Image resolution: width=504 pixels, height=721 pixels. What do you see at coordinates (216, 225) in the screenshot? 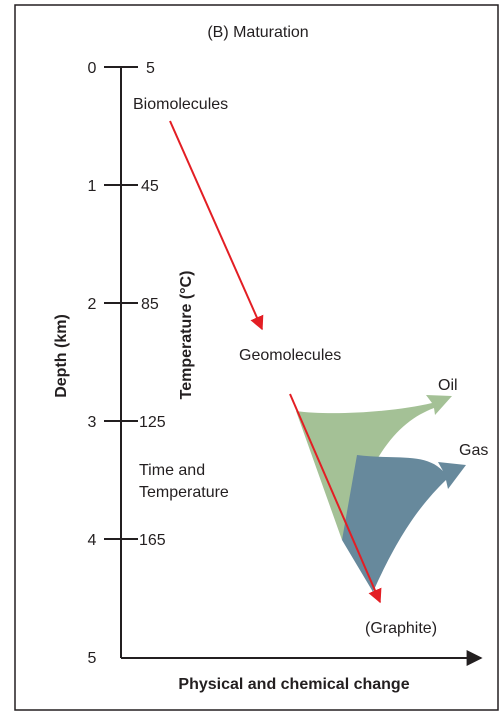
I see `biomolecules-to-geomolecules-arrow` at bounding box center [216, 225].